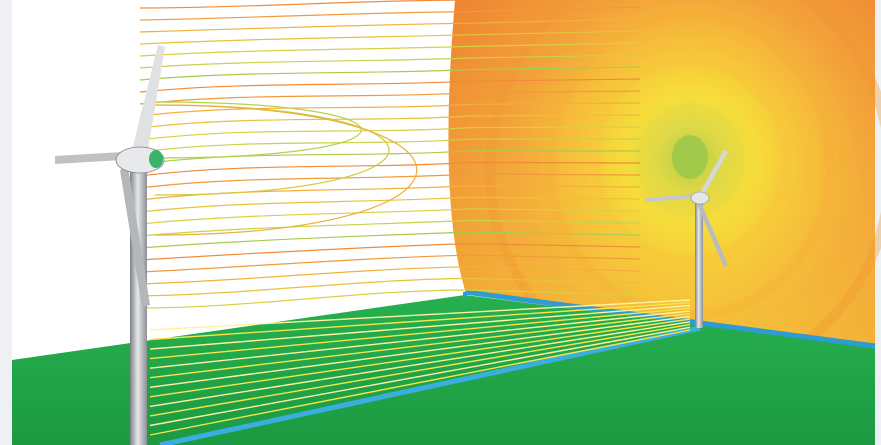 The height and width of the screenshot is (445, 881). Describe the element at coordinates (690, 157) in the screenshot. I see `wake-core` at that location.